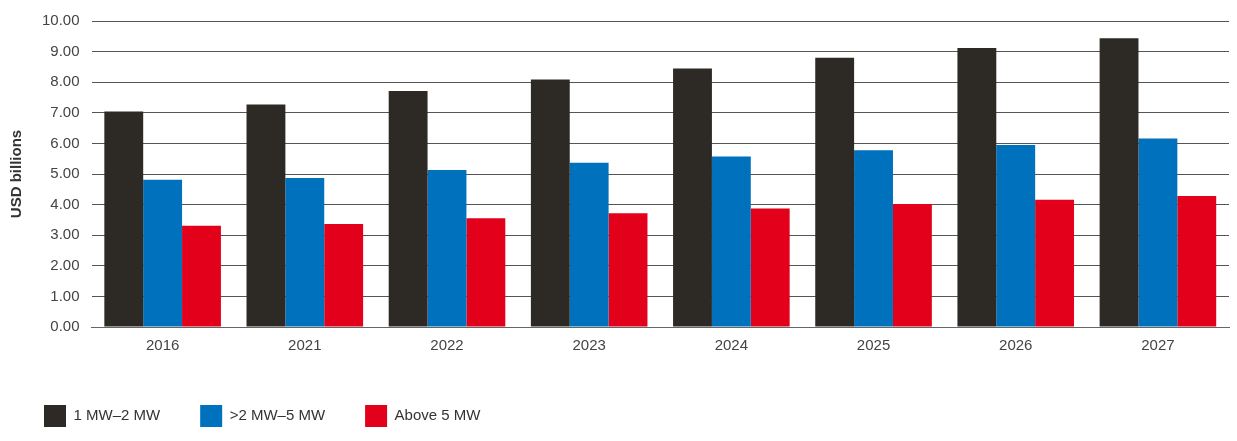 Image resolution: width=1237 pixels, height=441 pixels. What do you see at coordinates (589, 345) in the screenshot?
I see `x-tick-label: 2023` at bounding box center [589, 345].